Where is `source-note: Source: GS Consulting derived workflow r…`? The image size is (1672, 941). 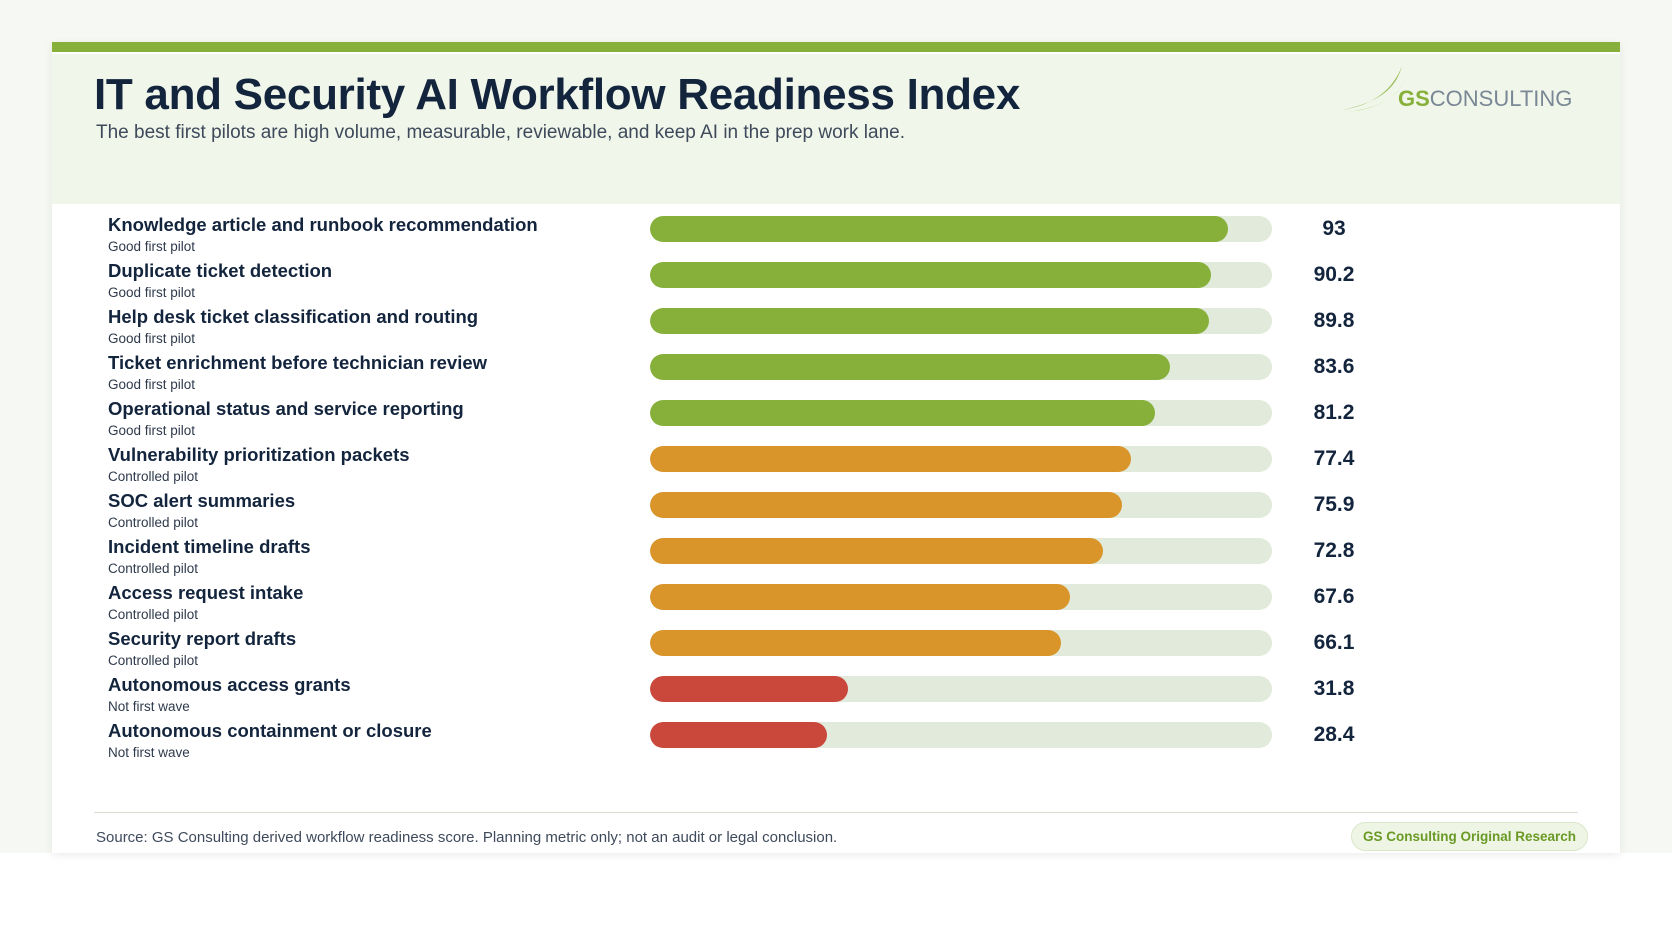 source-note: Source: GS Consulting derived workflow r… is located at coordinates (467, 837).